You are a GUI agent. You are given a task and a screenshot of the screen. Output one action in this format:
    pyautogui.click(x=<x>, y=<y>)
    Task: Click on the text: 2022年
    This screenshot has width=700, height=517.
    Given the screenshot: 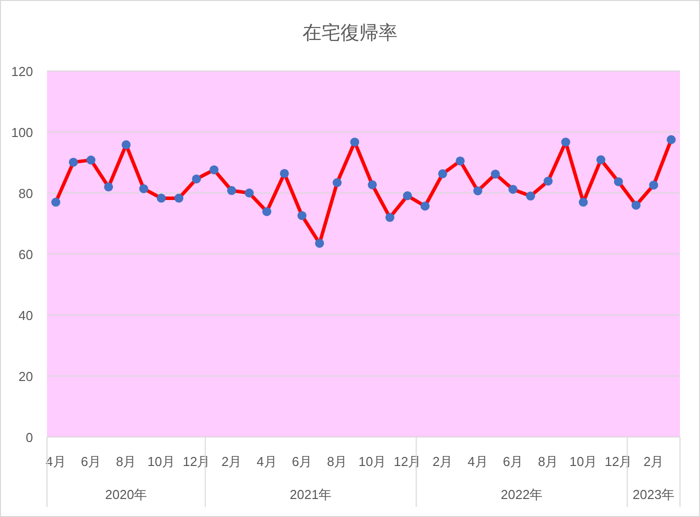 What is the action you would take?
    pyautogui.click(x=521, y=494)
    